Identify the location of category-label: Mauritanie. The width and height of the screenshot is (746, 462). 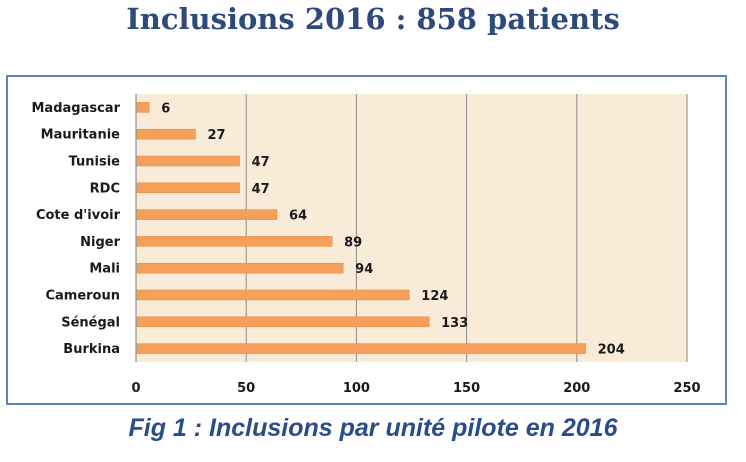
(81, 135).